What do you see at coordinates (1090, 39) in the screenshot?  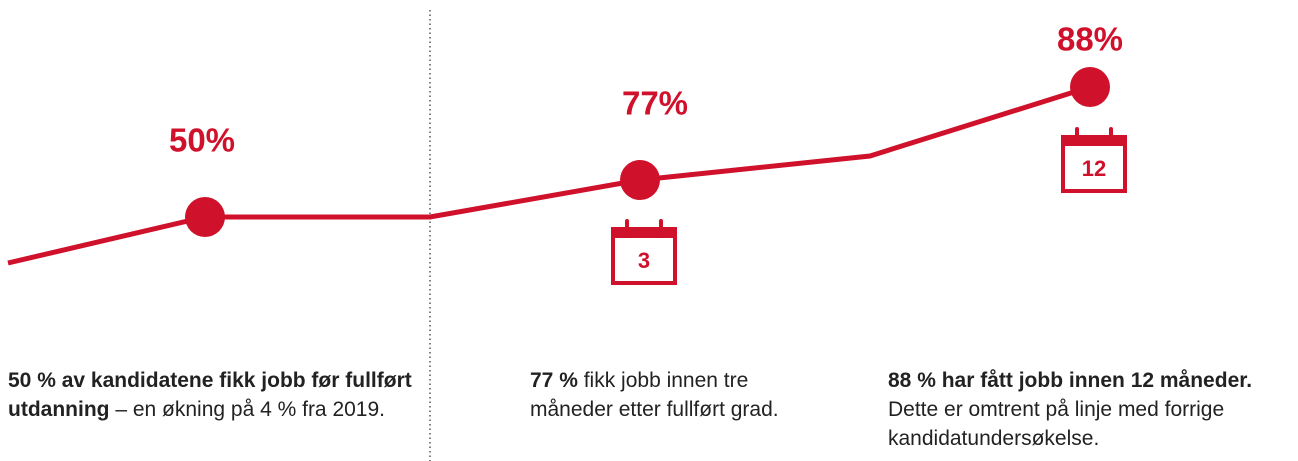 I see `point-label: 88%` at bounding box center [1090, 39].